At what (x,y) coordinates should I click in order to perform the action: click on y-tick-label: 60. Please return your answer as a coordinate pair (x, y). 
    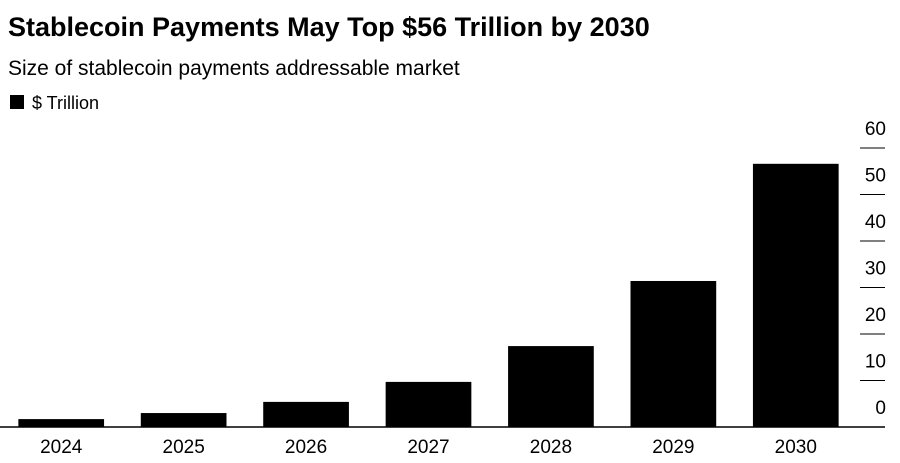
    Looking at the image, I should click on (875, 129).